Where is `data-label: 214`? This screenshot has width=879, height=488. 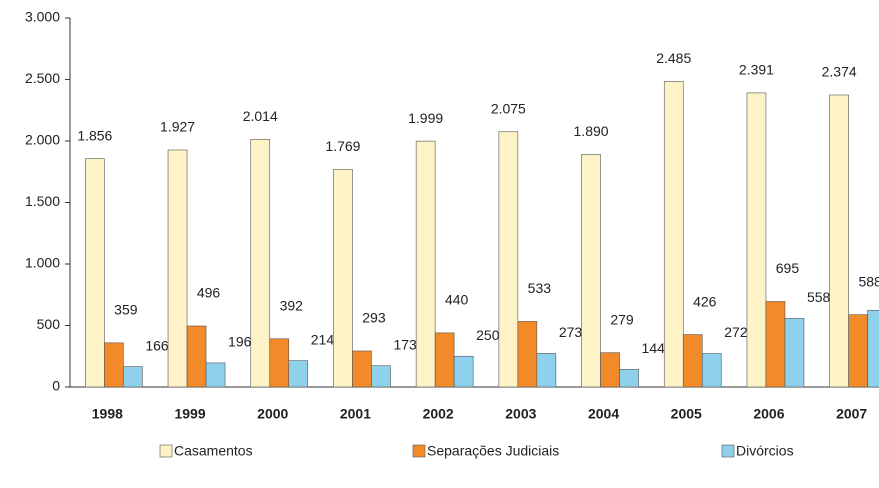
data-label: 214 is located at coordinates (323, 339).